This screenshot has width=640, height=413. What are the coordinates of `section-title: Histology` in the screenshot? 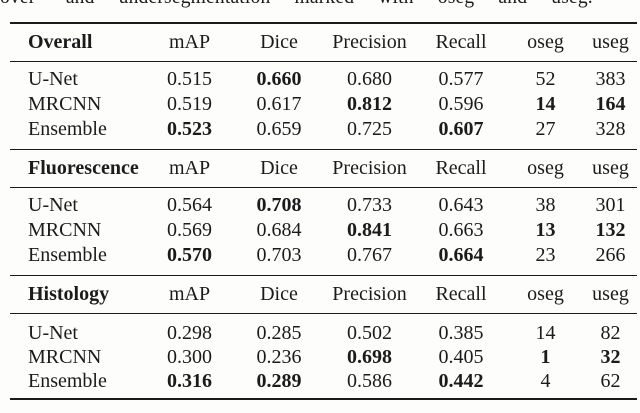 It's located at (69, 294).